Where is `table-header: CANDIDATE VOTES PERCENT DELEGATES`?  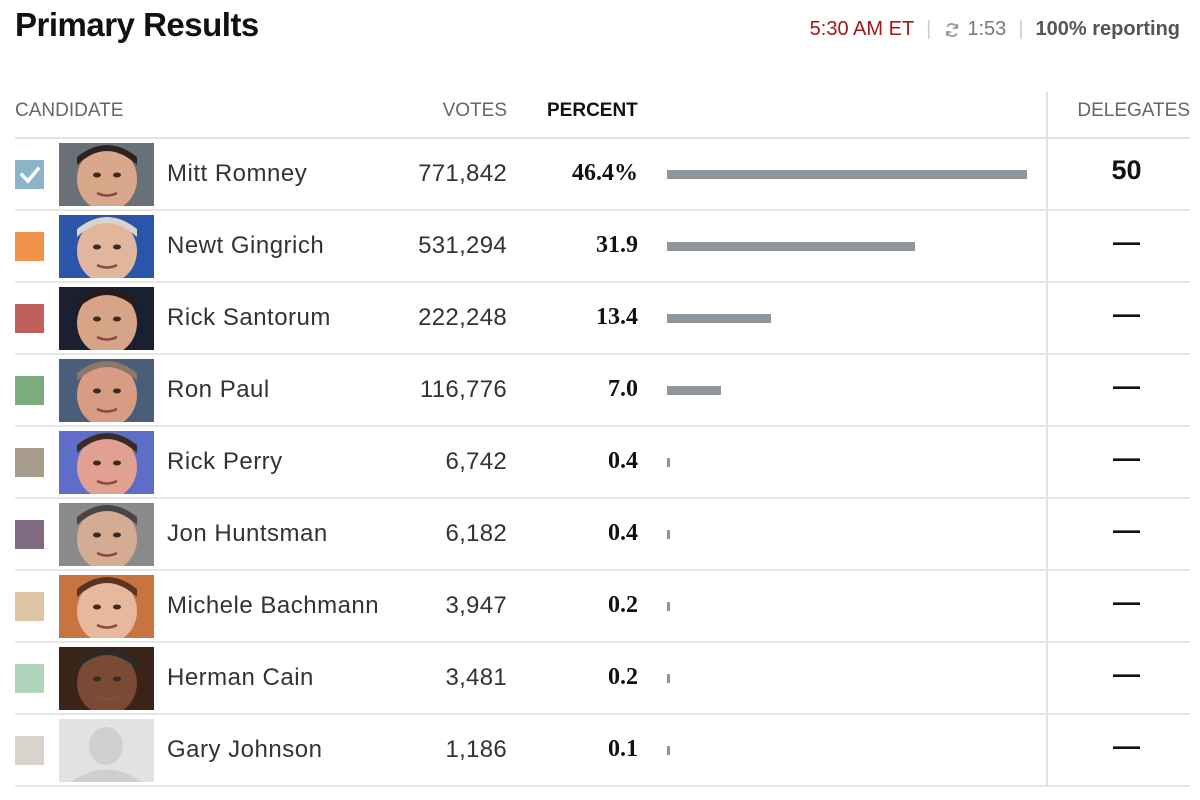
table-header: CANDIDATE VOTES PERCENT DELEGATES is located at coordinates (602, 114).